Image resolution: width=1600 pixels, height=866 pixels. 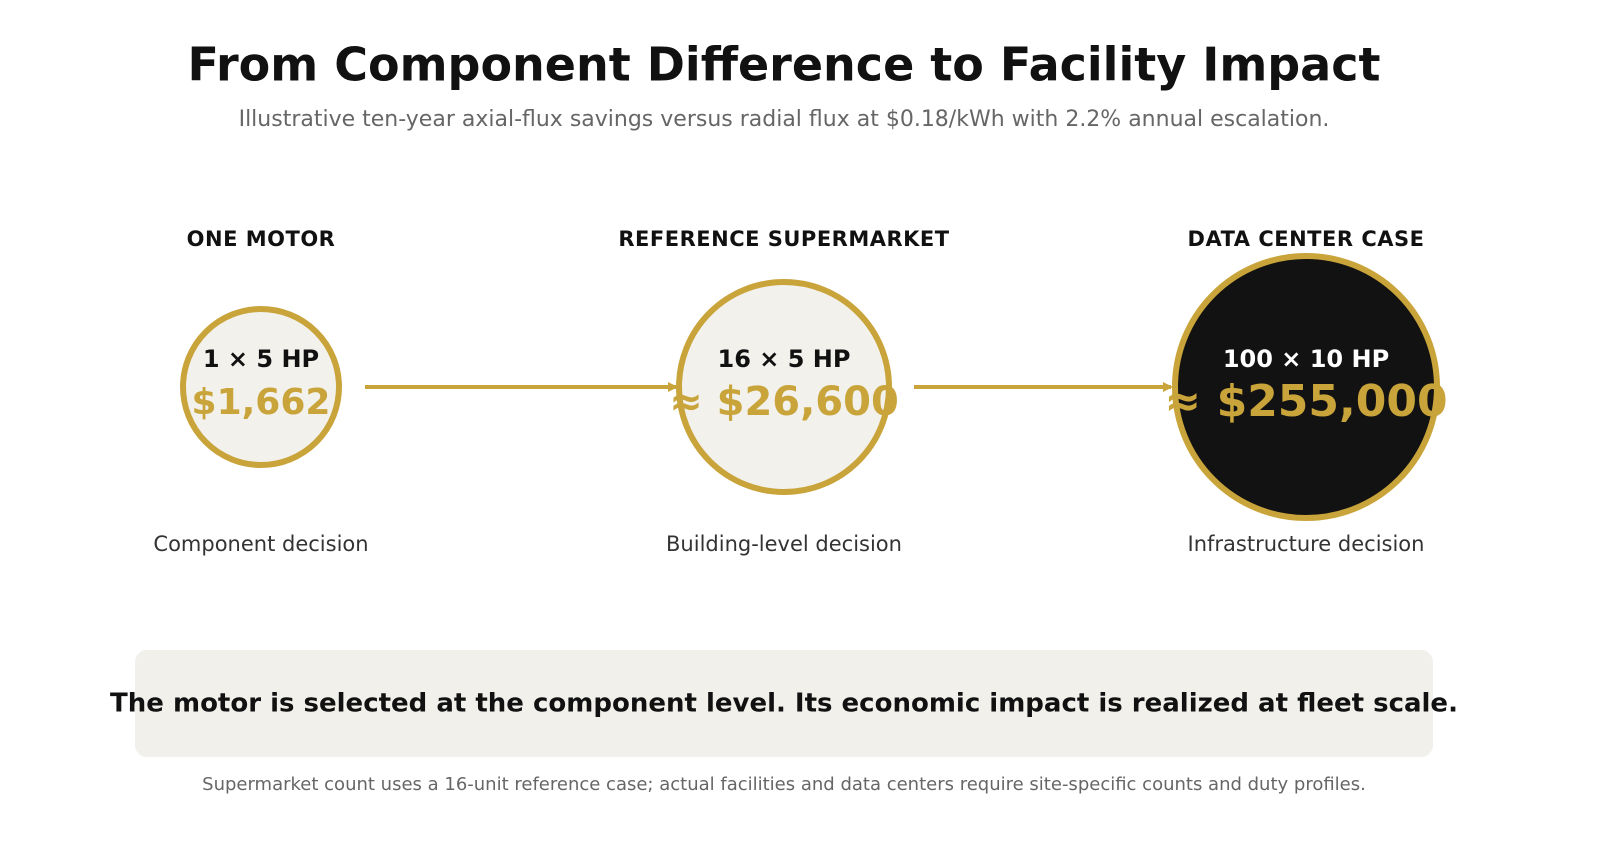 I want to click on stage-label: REFERENCE SUPERMARKET, so click(x=783, y=239).